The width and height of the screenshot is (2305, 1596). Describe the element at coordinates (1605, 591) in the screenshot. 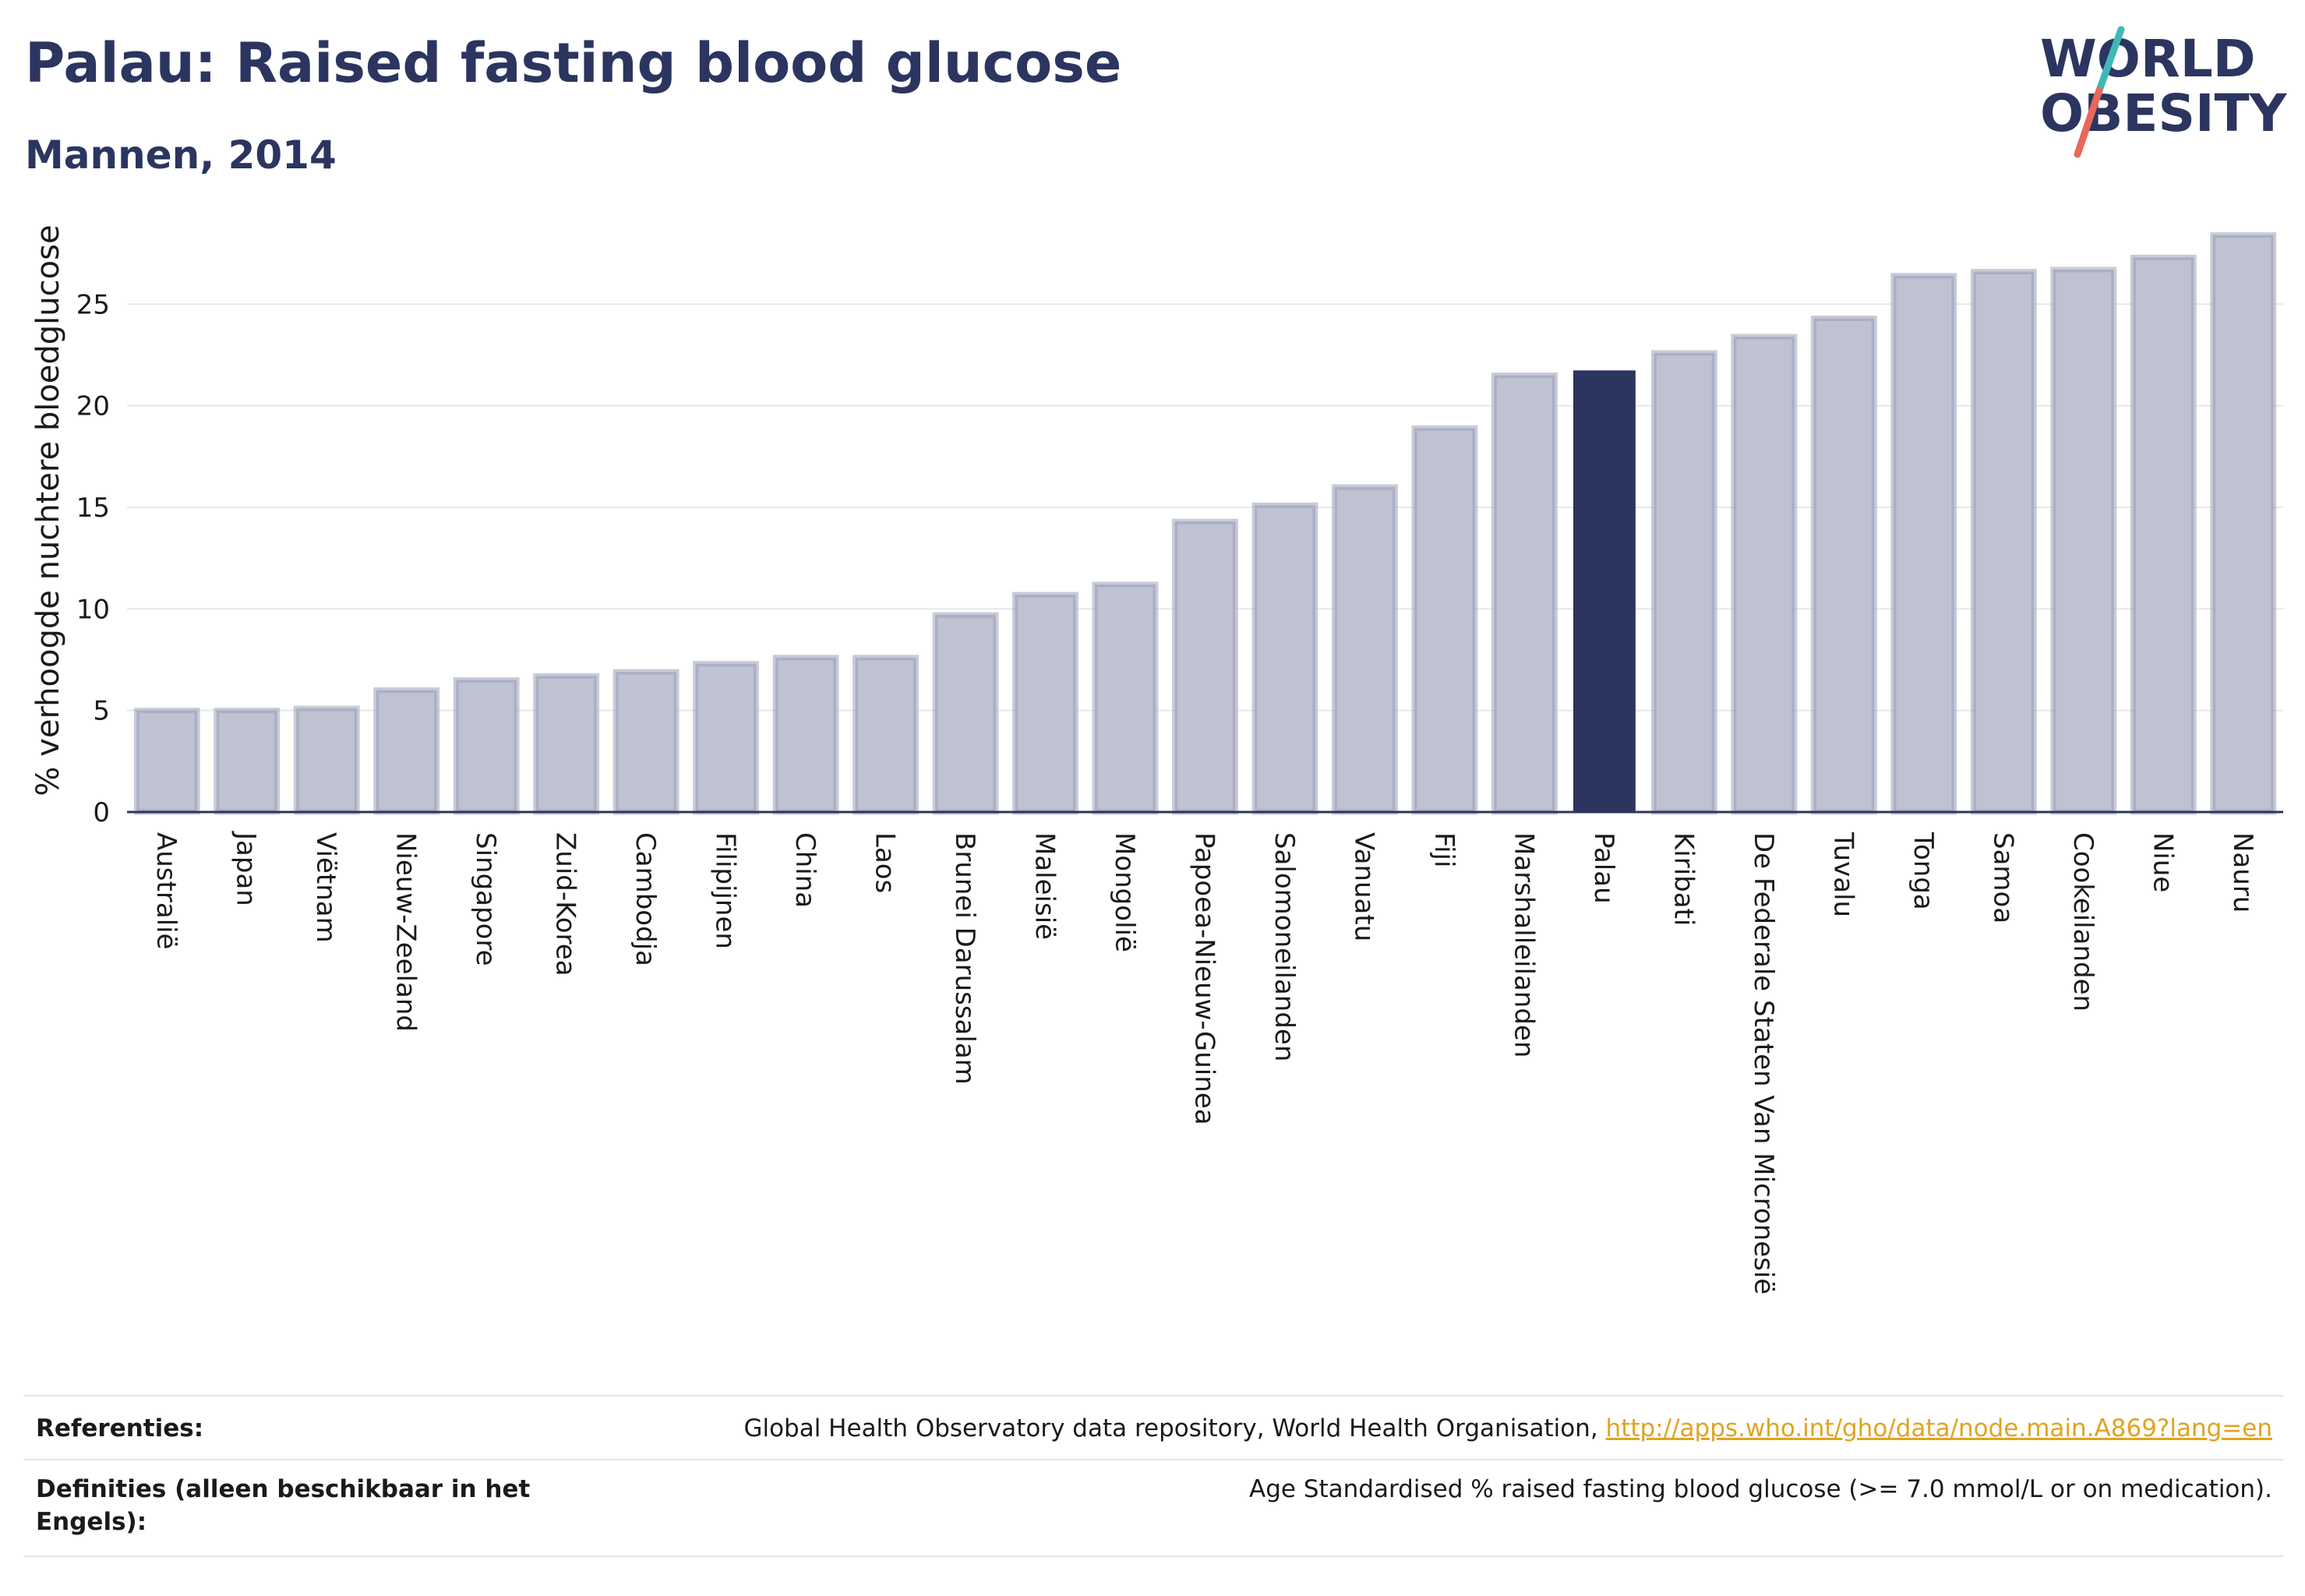

I see `bar-highlighted` at that location.